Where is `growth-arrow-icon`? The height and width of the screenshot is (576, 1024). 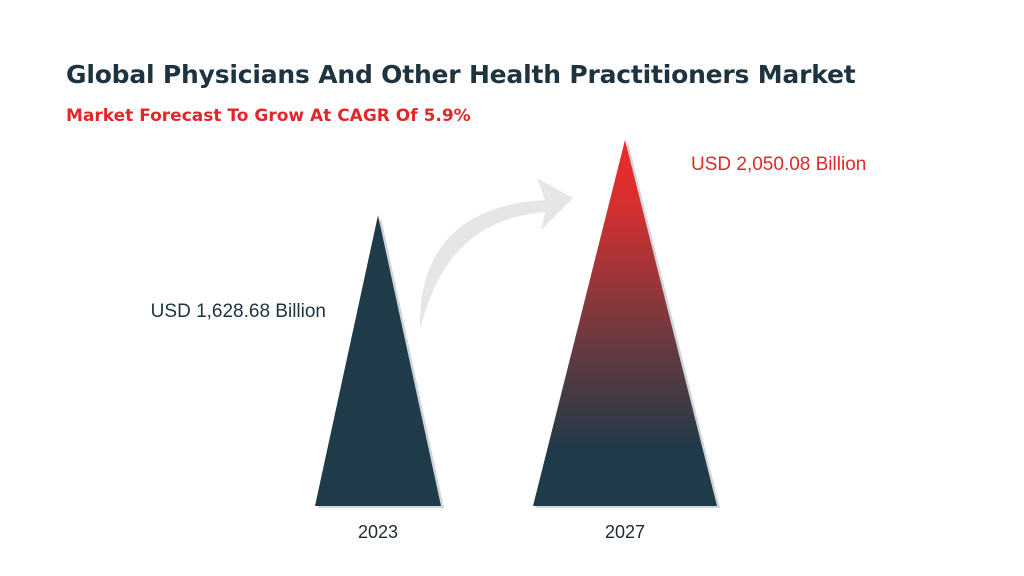 growth-arrow-icon is located at coordinates (496, 254).